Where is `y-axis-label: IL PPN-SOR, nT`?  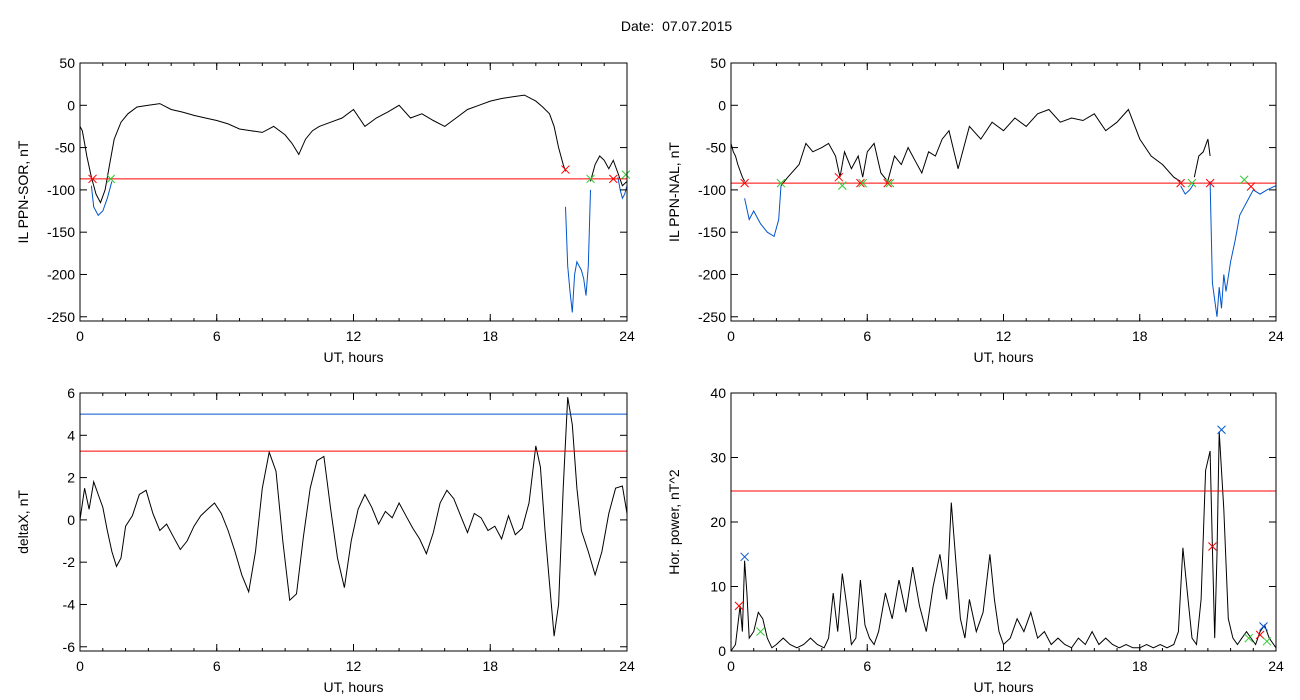 y-axis-label: IL PPN-SOR, nT is located at coordinates (23, 191).